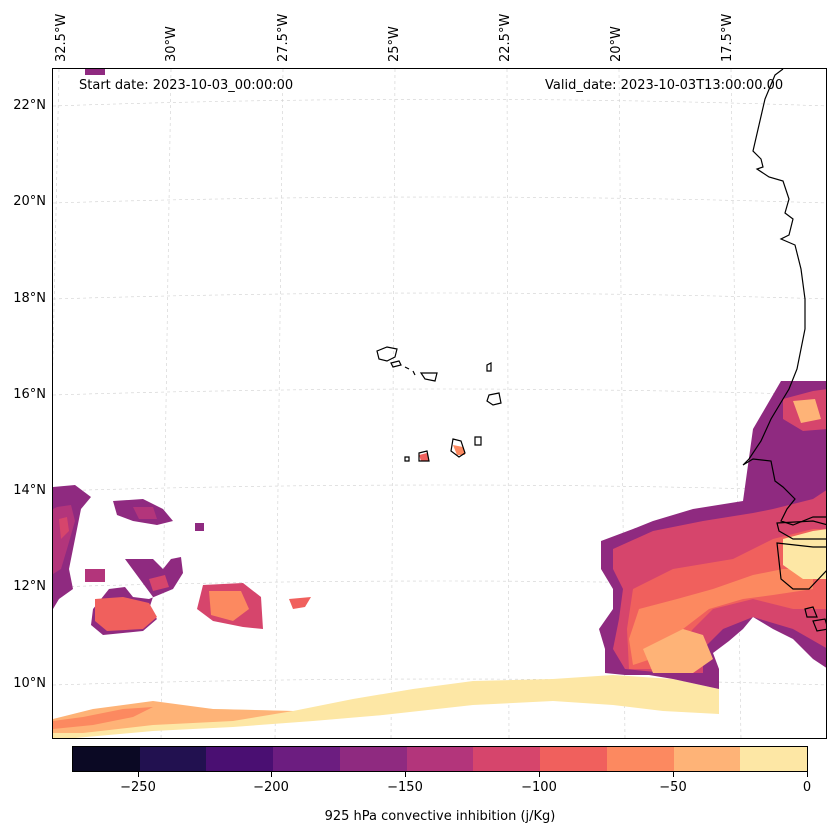 This screenshot has height=836, width=837. I want to click on cin-patch-small, so click(95, 575).